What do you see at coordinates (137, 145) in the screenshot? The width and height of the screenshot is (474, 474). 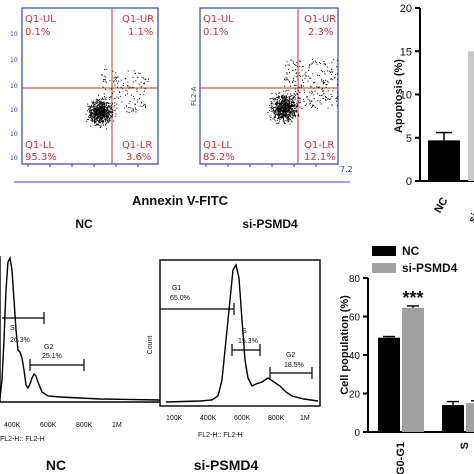 I see `q-lr-name-nc: Q1-LR` at bounding box center [137, 145].